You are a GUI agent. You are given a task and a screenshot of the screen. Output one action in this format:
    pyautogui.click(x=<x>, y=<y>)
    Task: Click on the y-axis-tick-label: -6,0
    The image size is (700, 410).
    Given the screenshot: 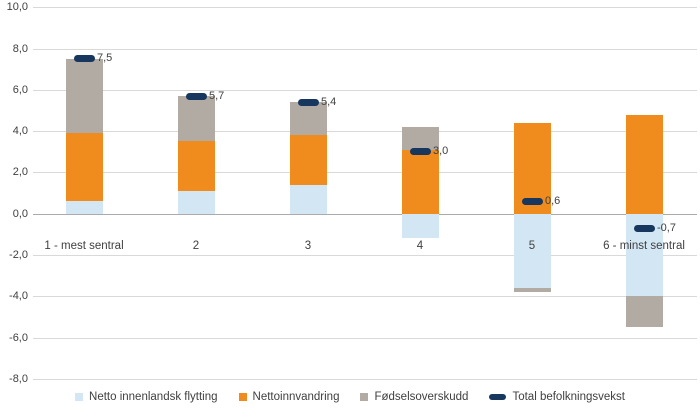 What is the action you would take?
    pyautogui.click(x=18, y=337)
    